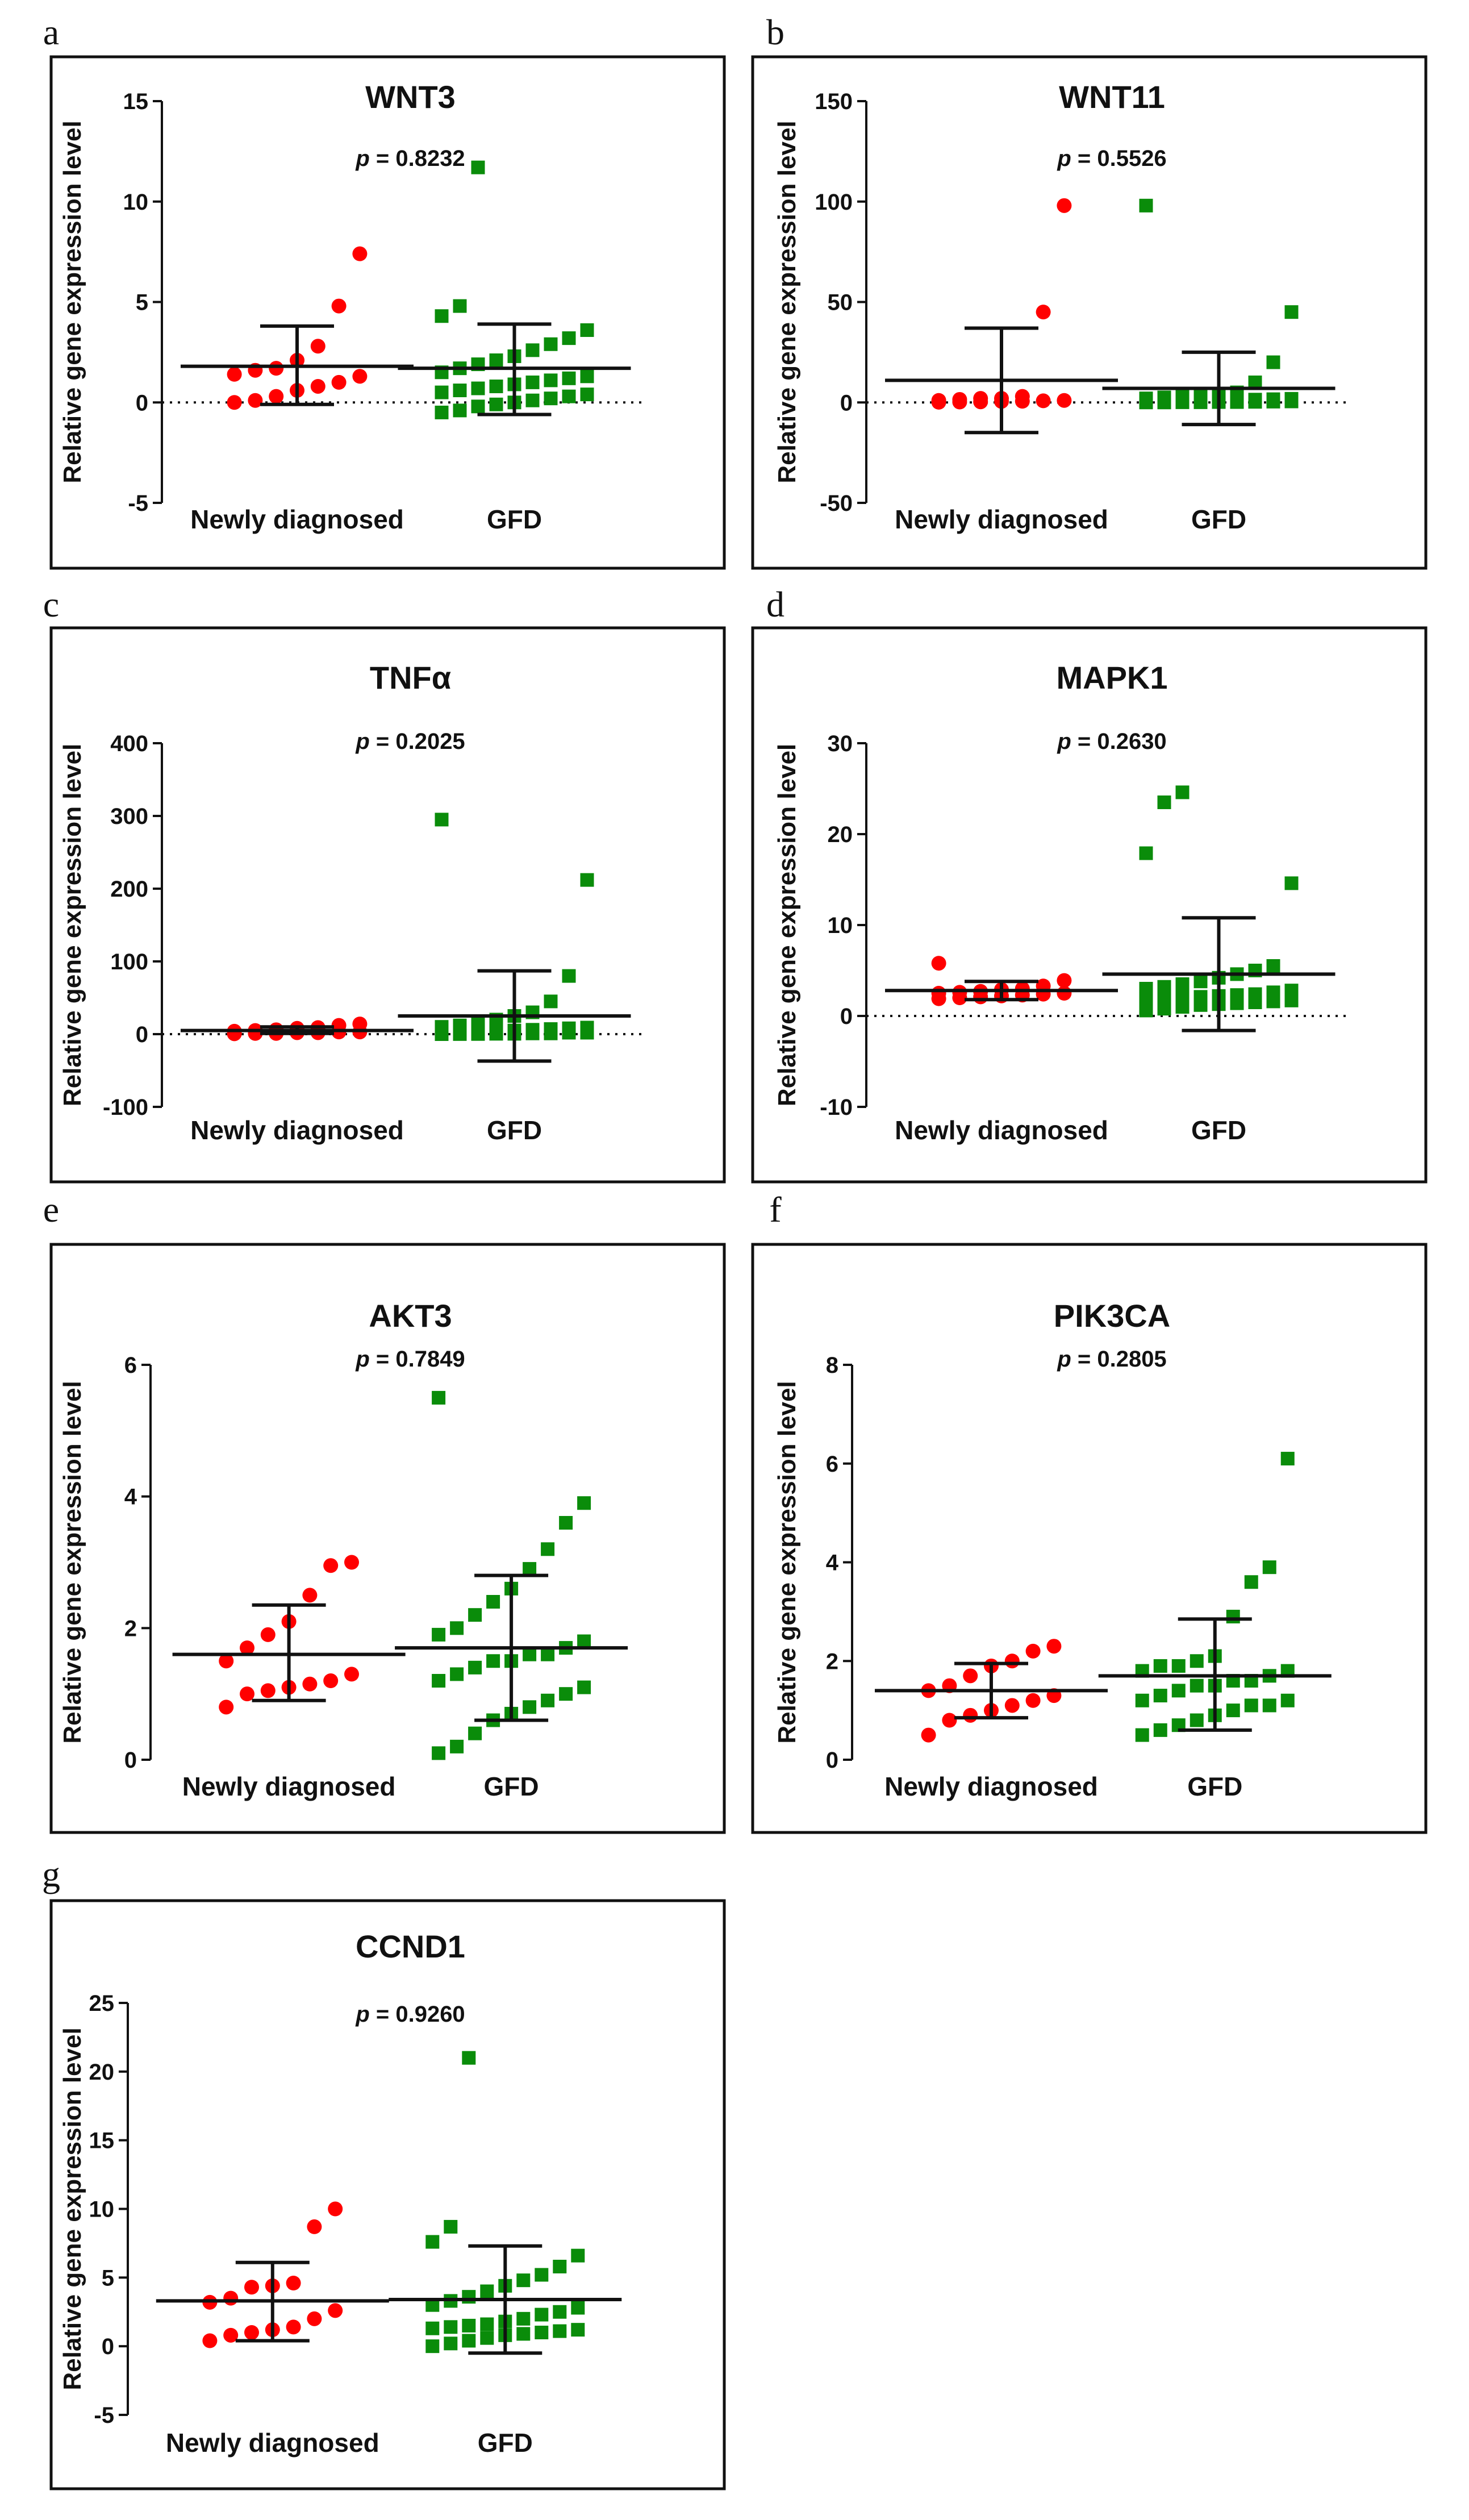 The image size is (1469, 2520). Describe the element at coordinates (130, 1497) in the screenshot. I see `y-tick-label: 4` at that location.